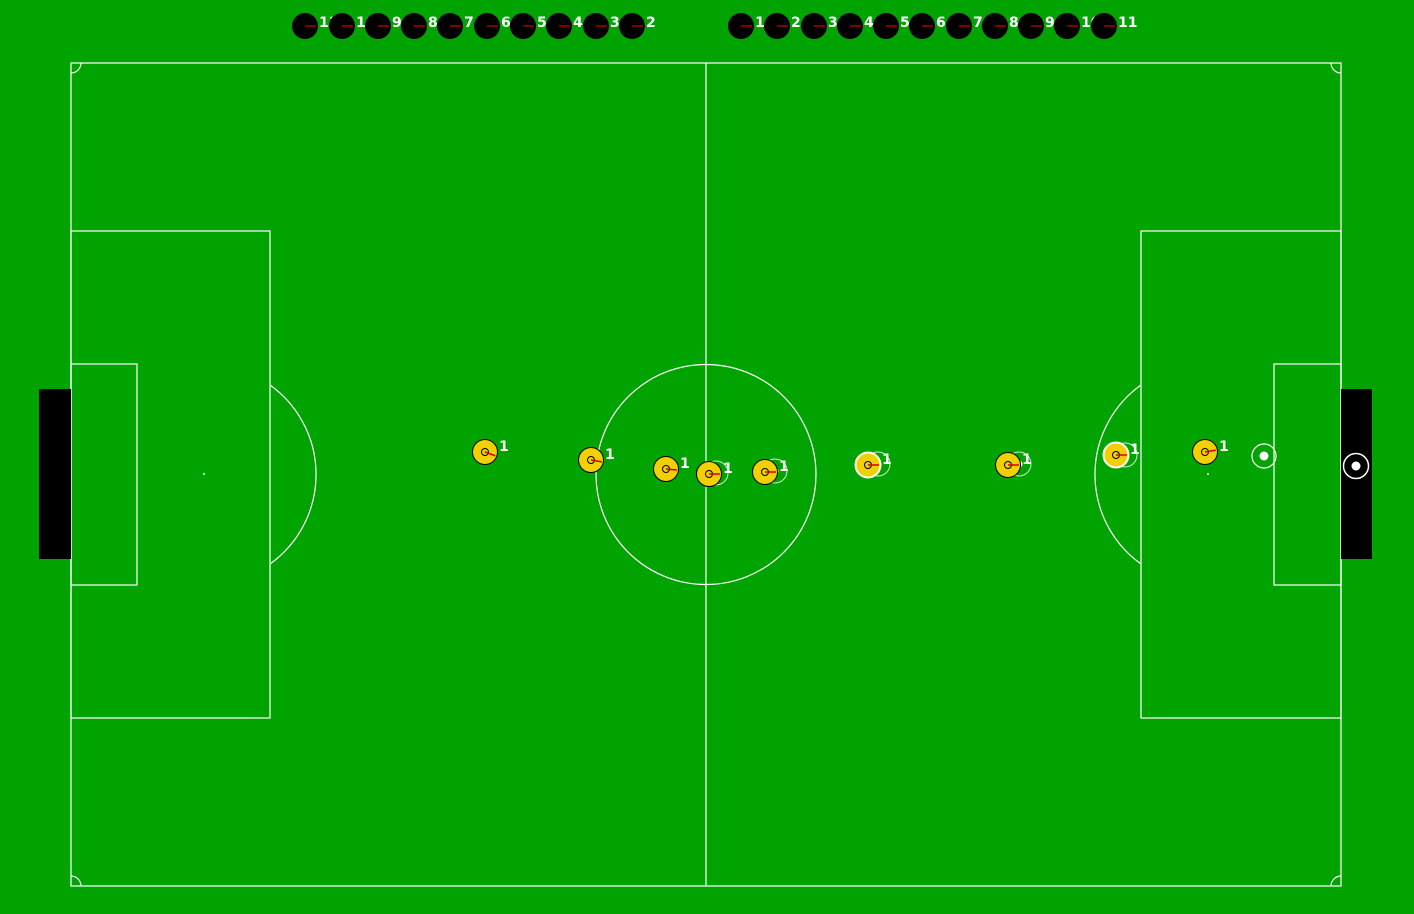  What do you see at coordinates (891, 26) in the screenshot?
I see `bench-player-right-5: 5` at bounding box center [891, 26].